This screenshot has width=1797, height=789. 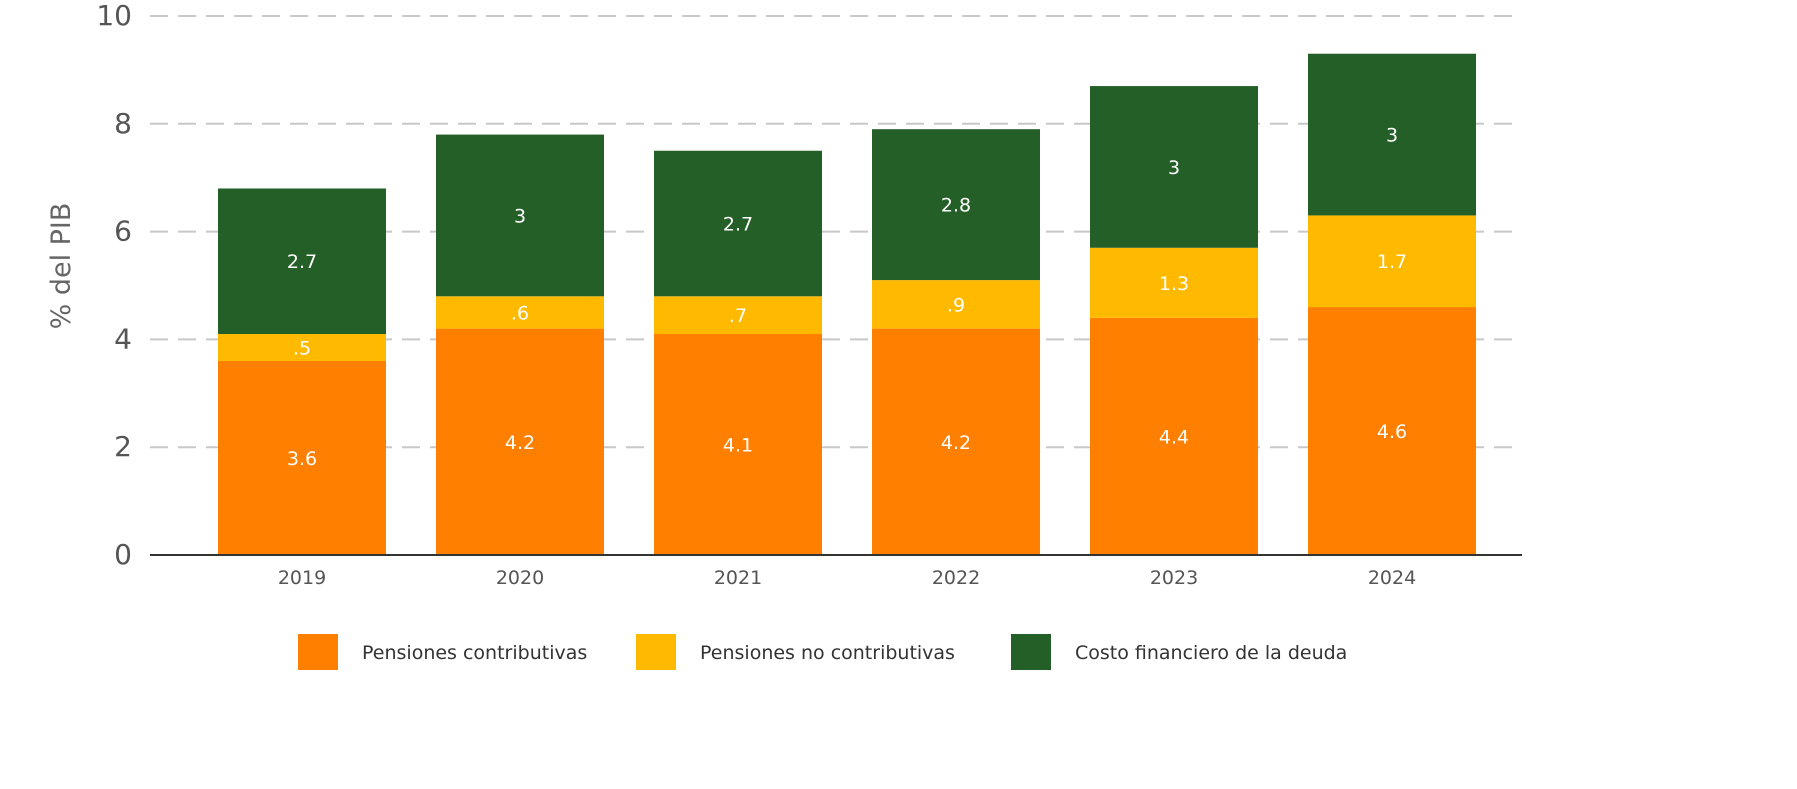 I want to click on data-label: 4.4, so click(x=1174, y=437).